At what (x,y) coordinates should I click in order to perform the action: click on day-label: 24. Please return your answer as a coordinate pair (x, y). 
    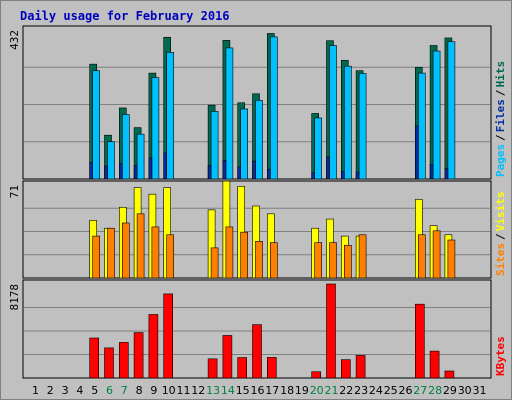
    Looking at the image, I should click on (376, 390).